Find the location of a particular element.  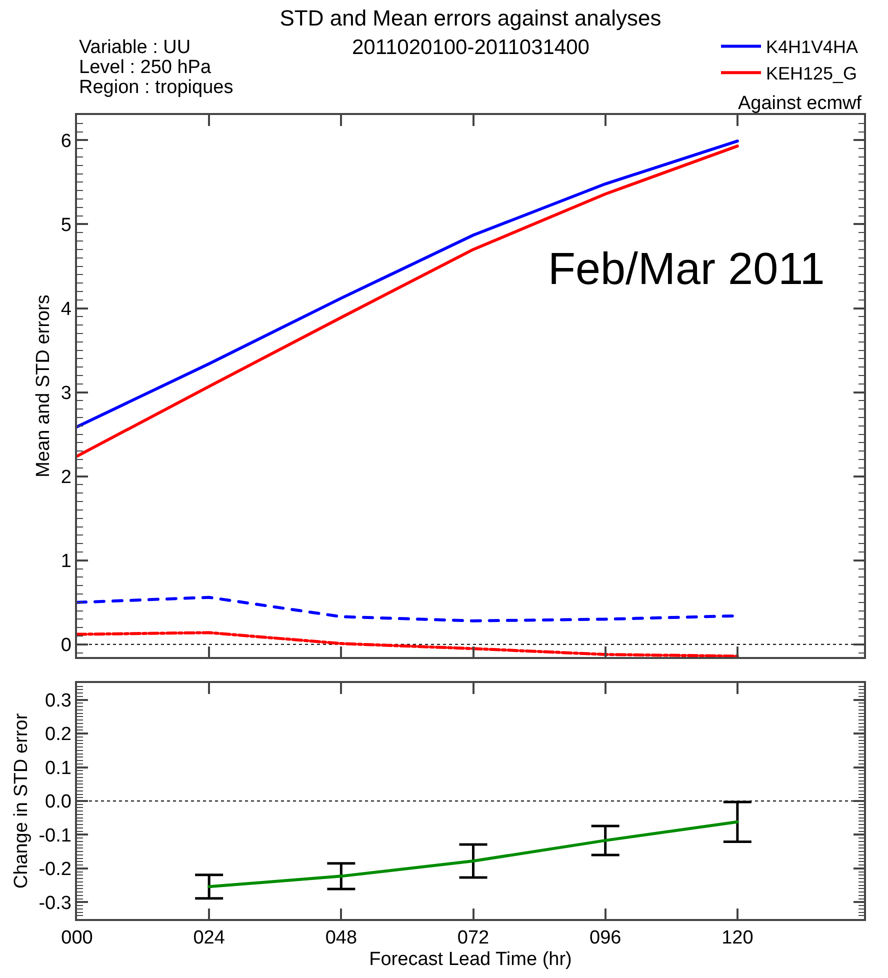

y-tick-label: -0.1 is located at coordinates (55, 835).